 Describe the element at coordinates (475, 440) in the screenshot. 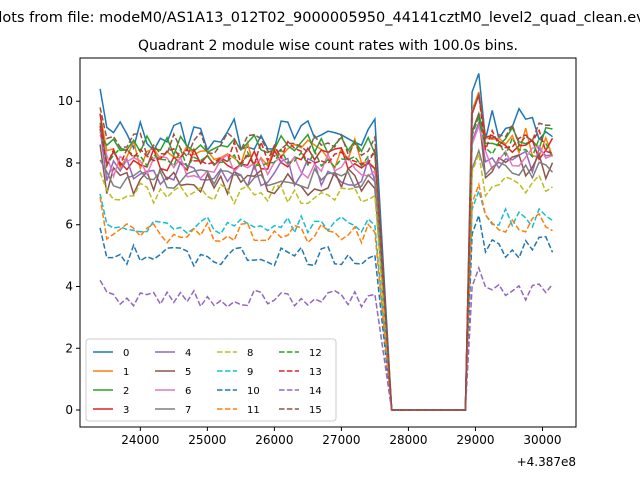

I see `x-tick-label: 29000` at that location.